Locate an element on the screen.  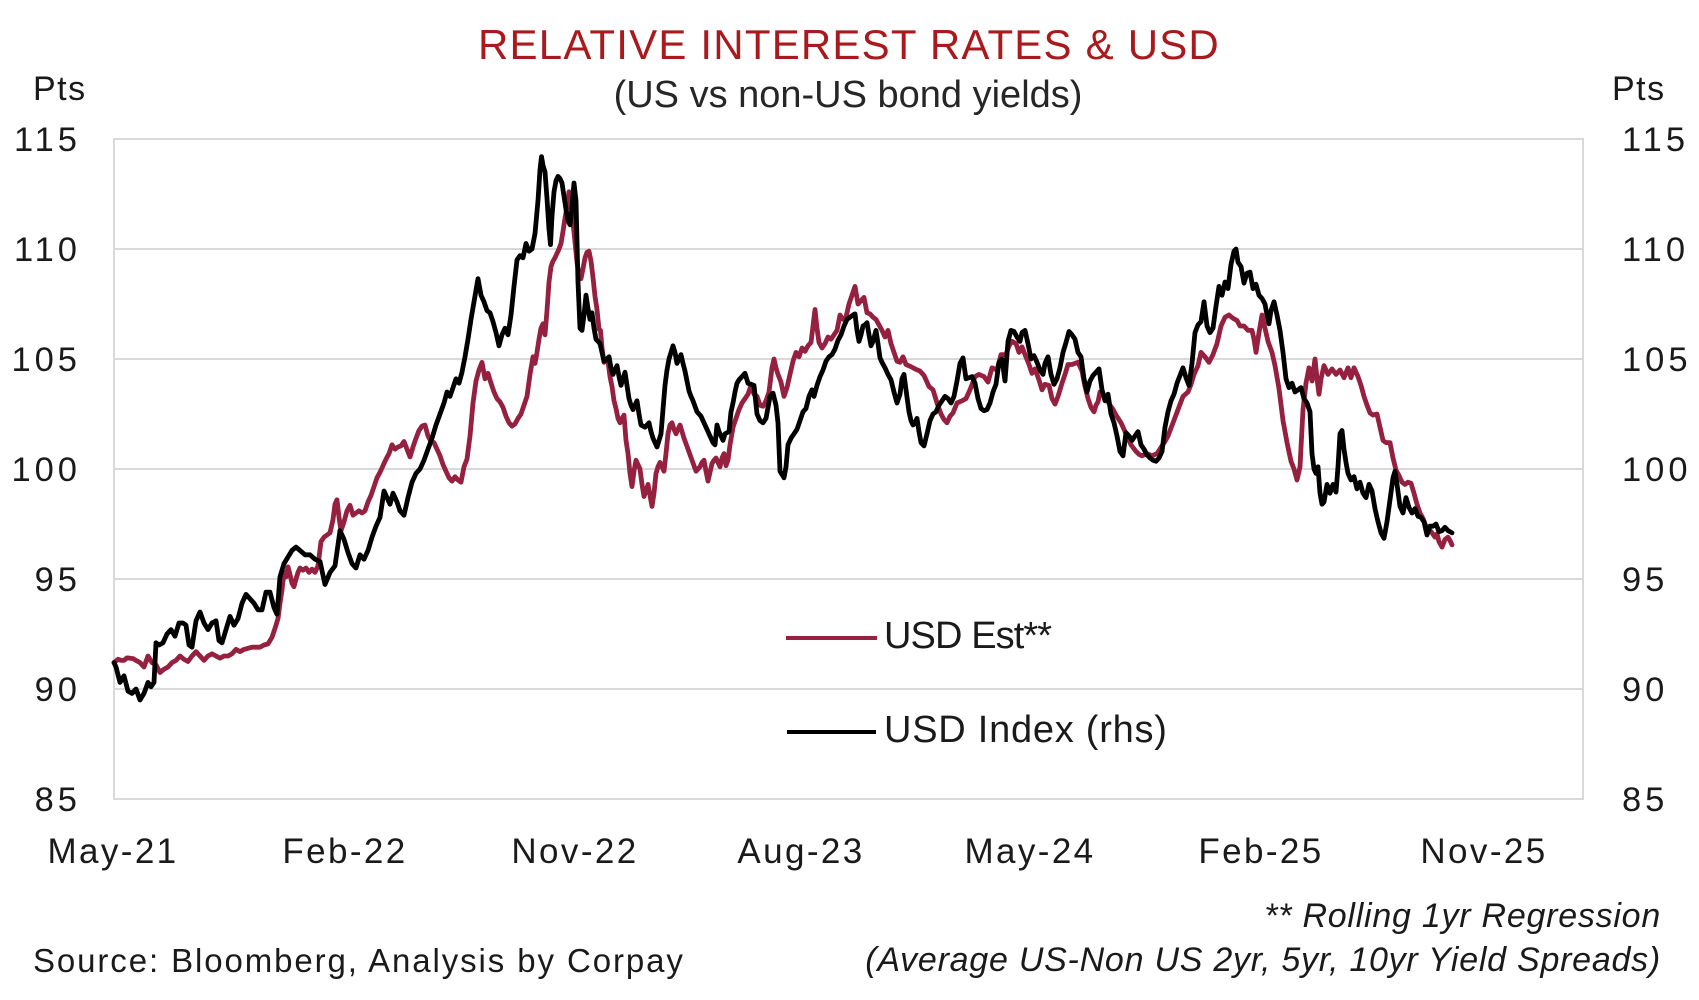
svg-text: May-21 is located at coordinates (112, 851).